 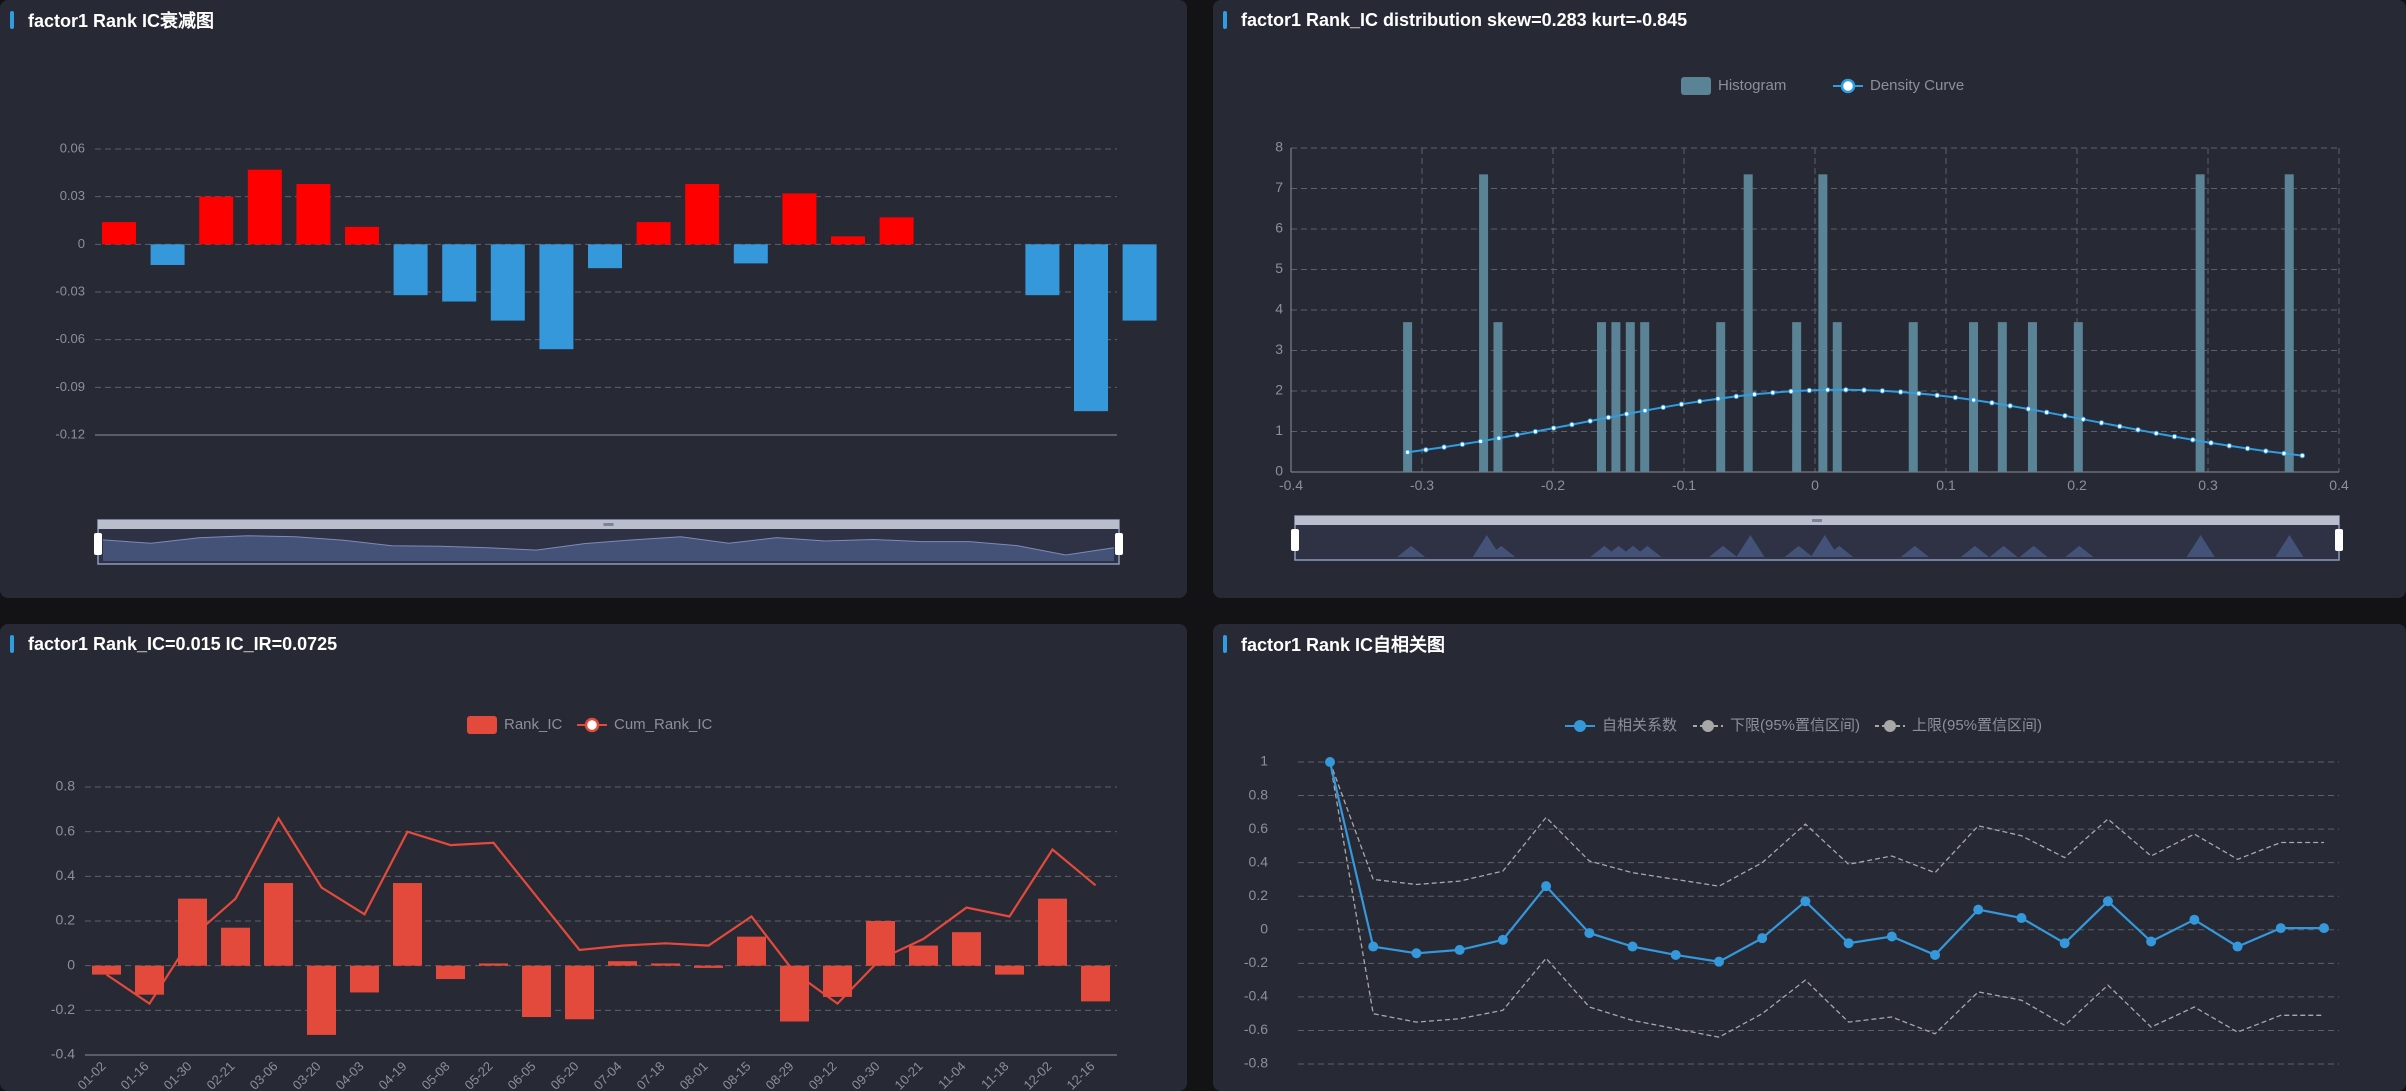 I want to click on x-tick-label: 01-30, so click(x=178, y=1075).